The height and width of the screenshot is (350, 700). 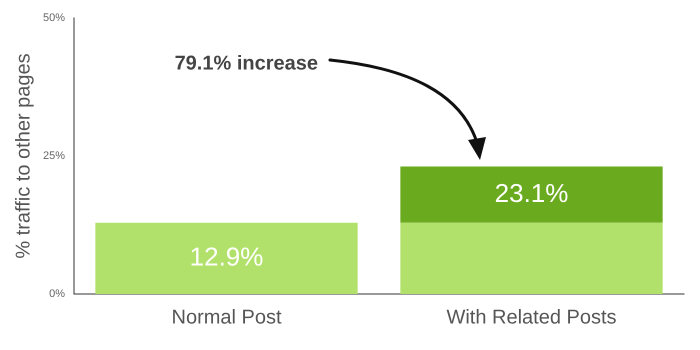 I want to click on y-tick-label: 0%, so click(x=57, y=294).